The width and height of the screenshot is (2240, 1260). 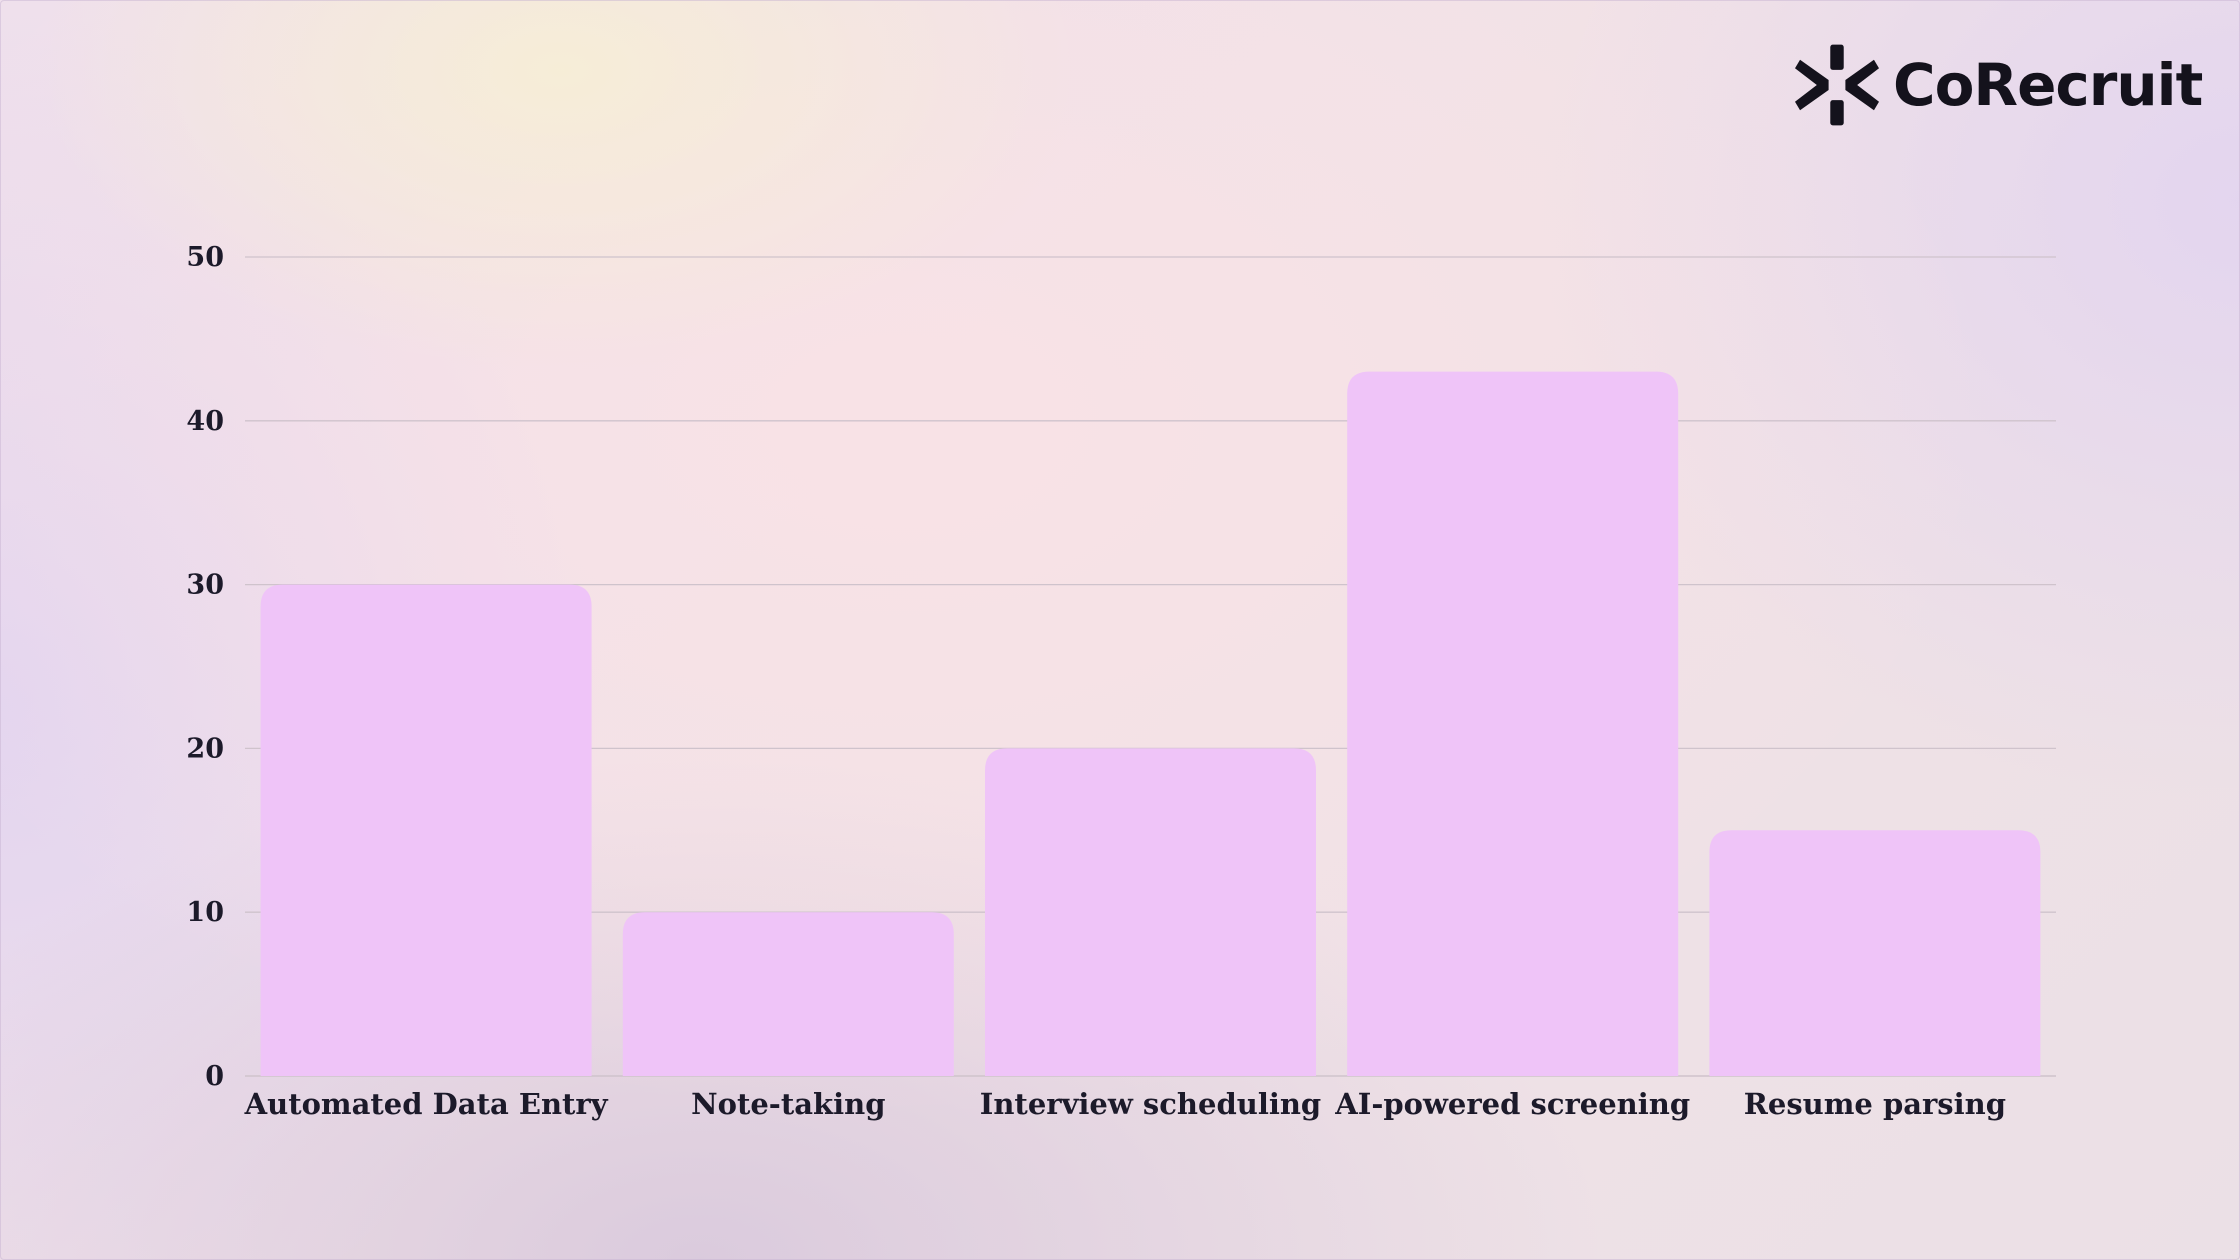 I want to click on bar-automated-data-entry, so click(x=426, y=830).